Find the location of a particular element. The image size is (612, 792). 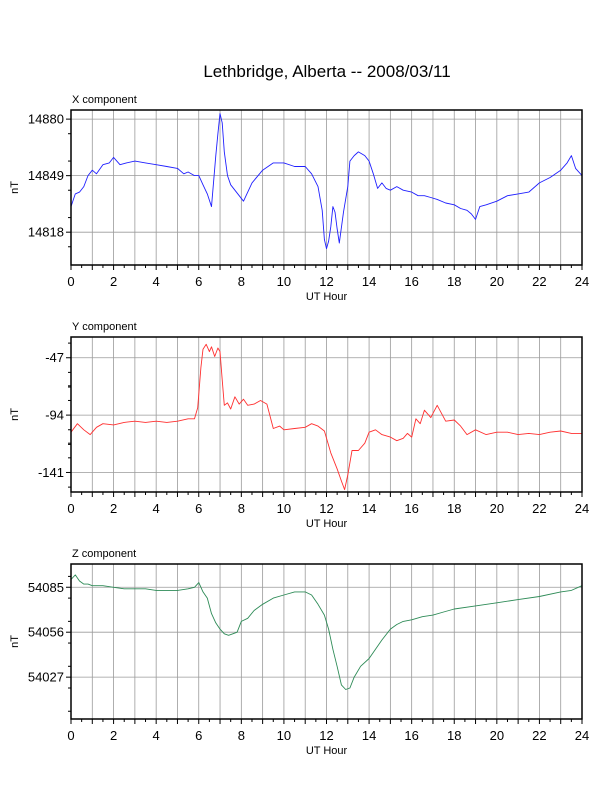

panel-title: Y component is located at coordinates (104, 327).